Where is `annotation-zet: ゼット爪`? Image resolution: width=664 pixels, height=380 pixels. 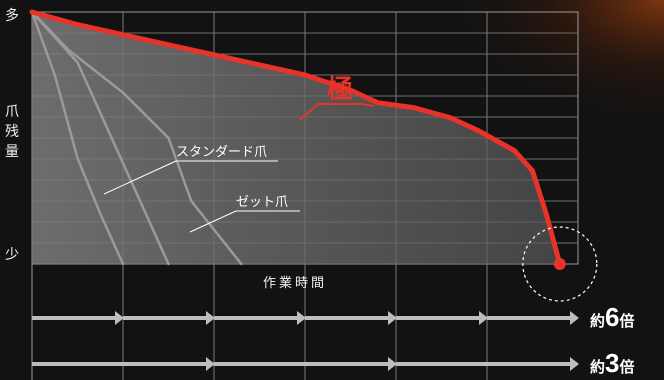
annotation-zet: ゼット爪 is located at coordinates (262, 202).